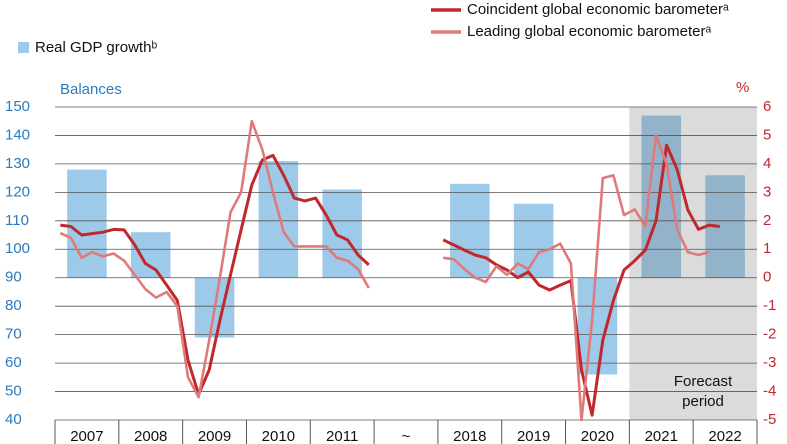 This screenshot has width=787, height=444. Describe the element at coordinates (23, 47) in the screenshot. I see `legend-swatch` at that location.